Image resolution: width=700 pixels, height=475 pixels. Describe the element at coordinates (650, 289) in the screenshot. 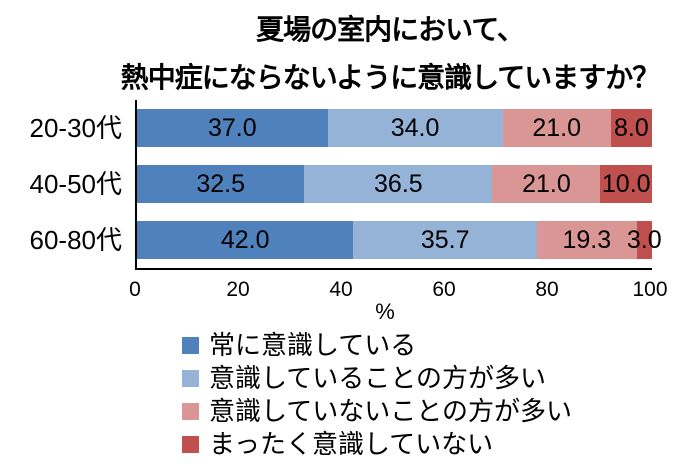

I see `x-tick-label: 100` at that location.